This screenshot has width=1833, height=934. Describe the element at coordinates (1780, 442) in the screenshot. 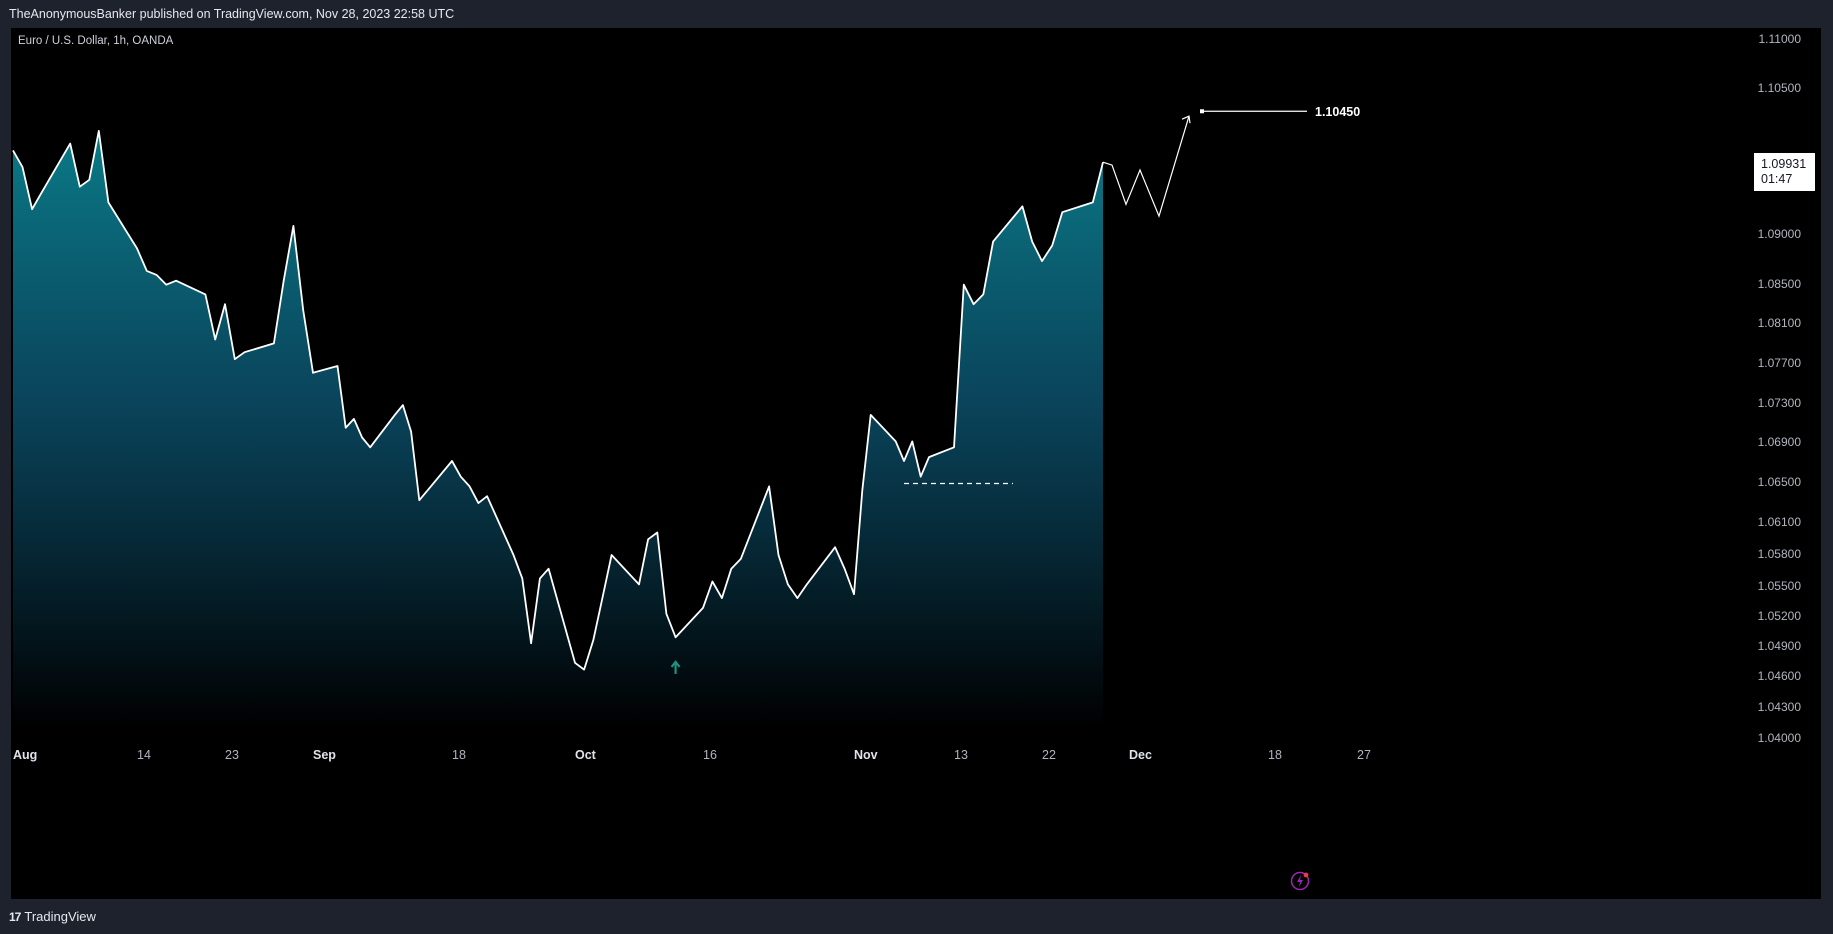

I see `y-tick-label: 1.06900` at that location.